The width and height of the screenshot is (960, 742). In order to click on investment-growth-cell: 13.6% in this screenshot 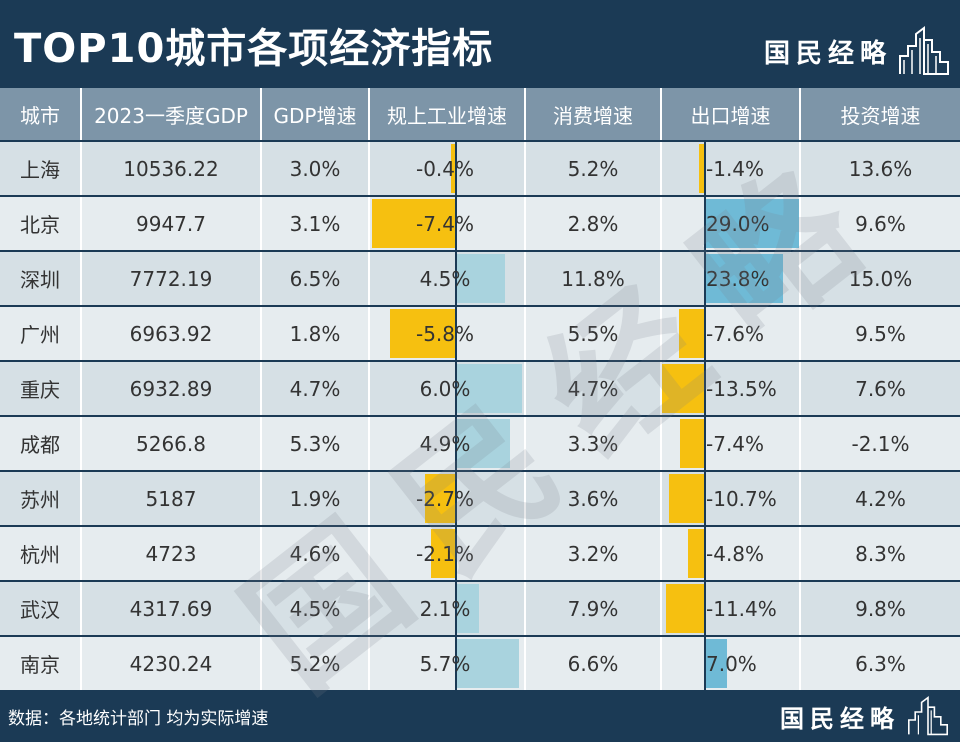, I will do `click(880, 168)`.